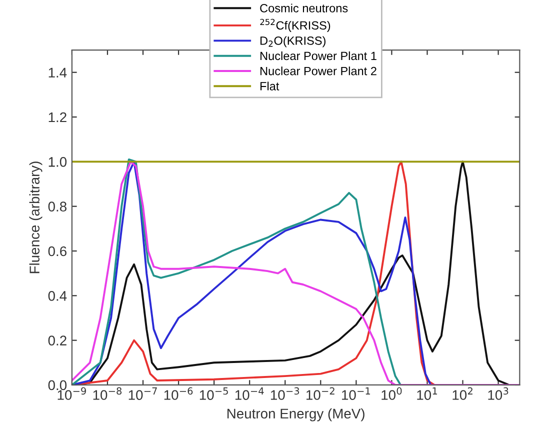 This screenshot has height=435, width=533. What do you see at coordinates (270, 86) in the screenshot?
I see `legend-label: Flat` at bounding box center [270, 86].